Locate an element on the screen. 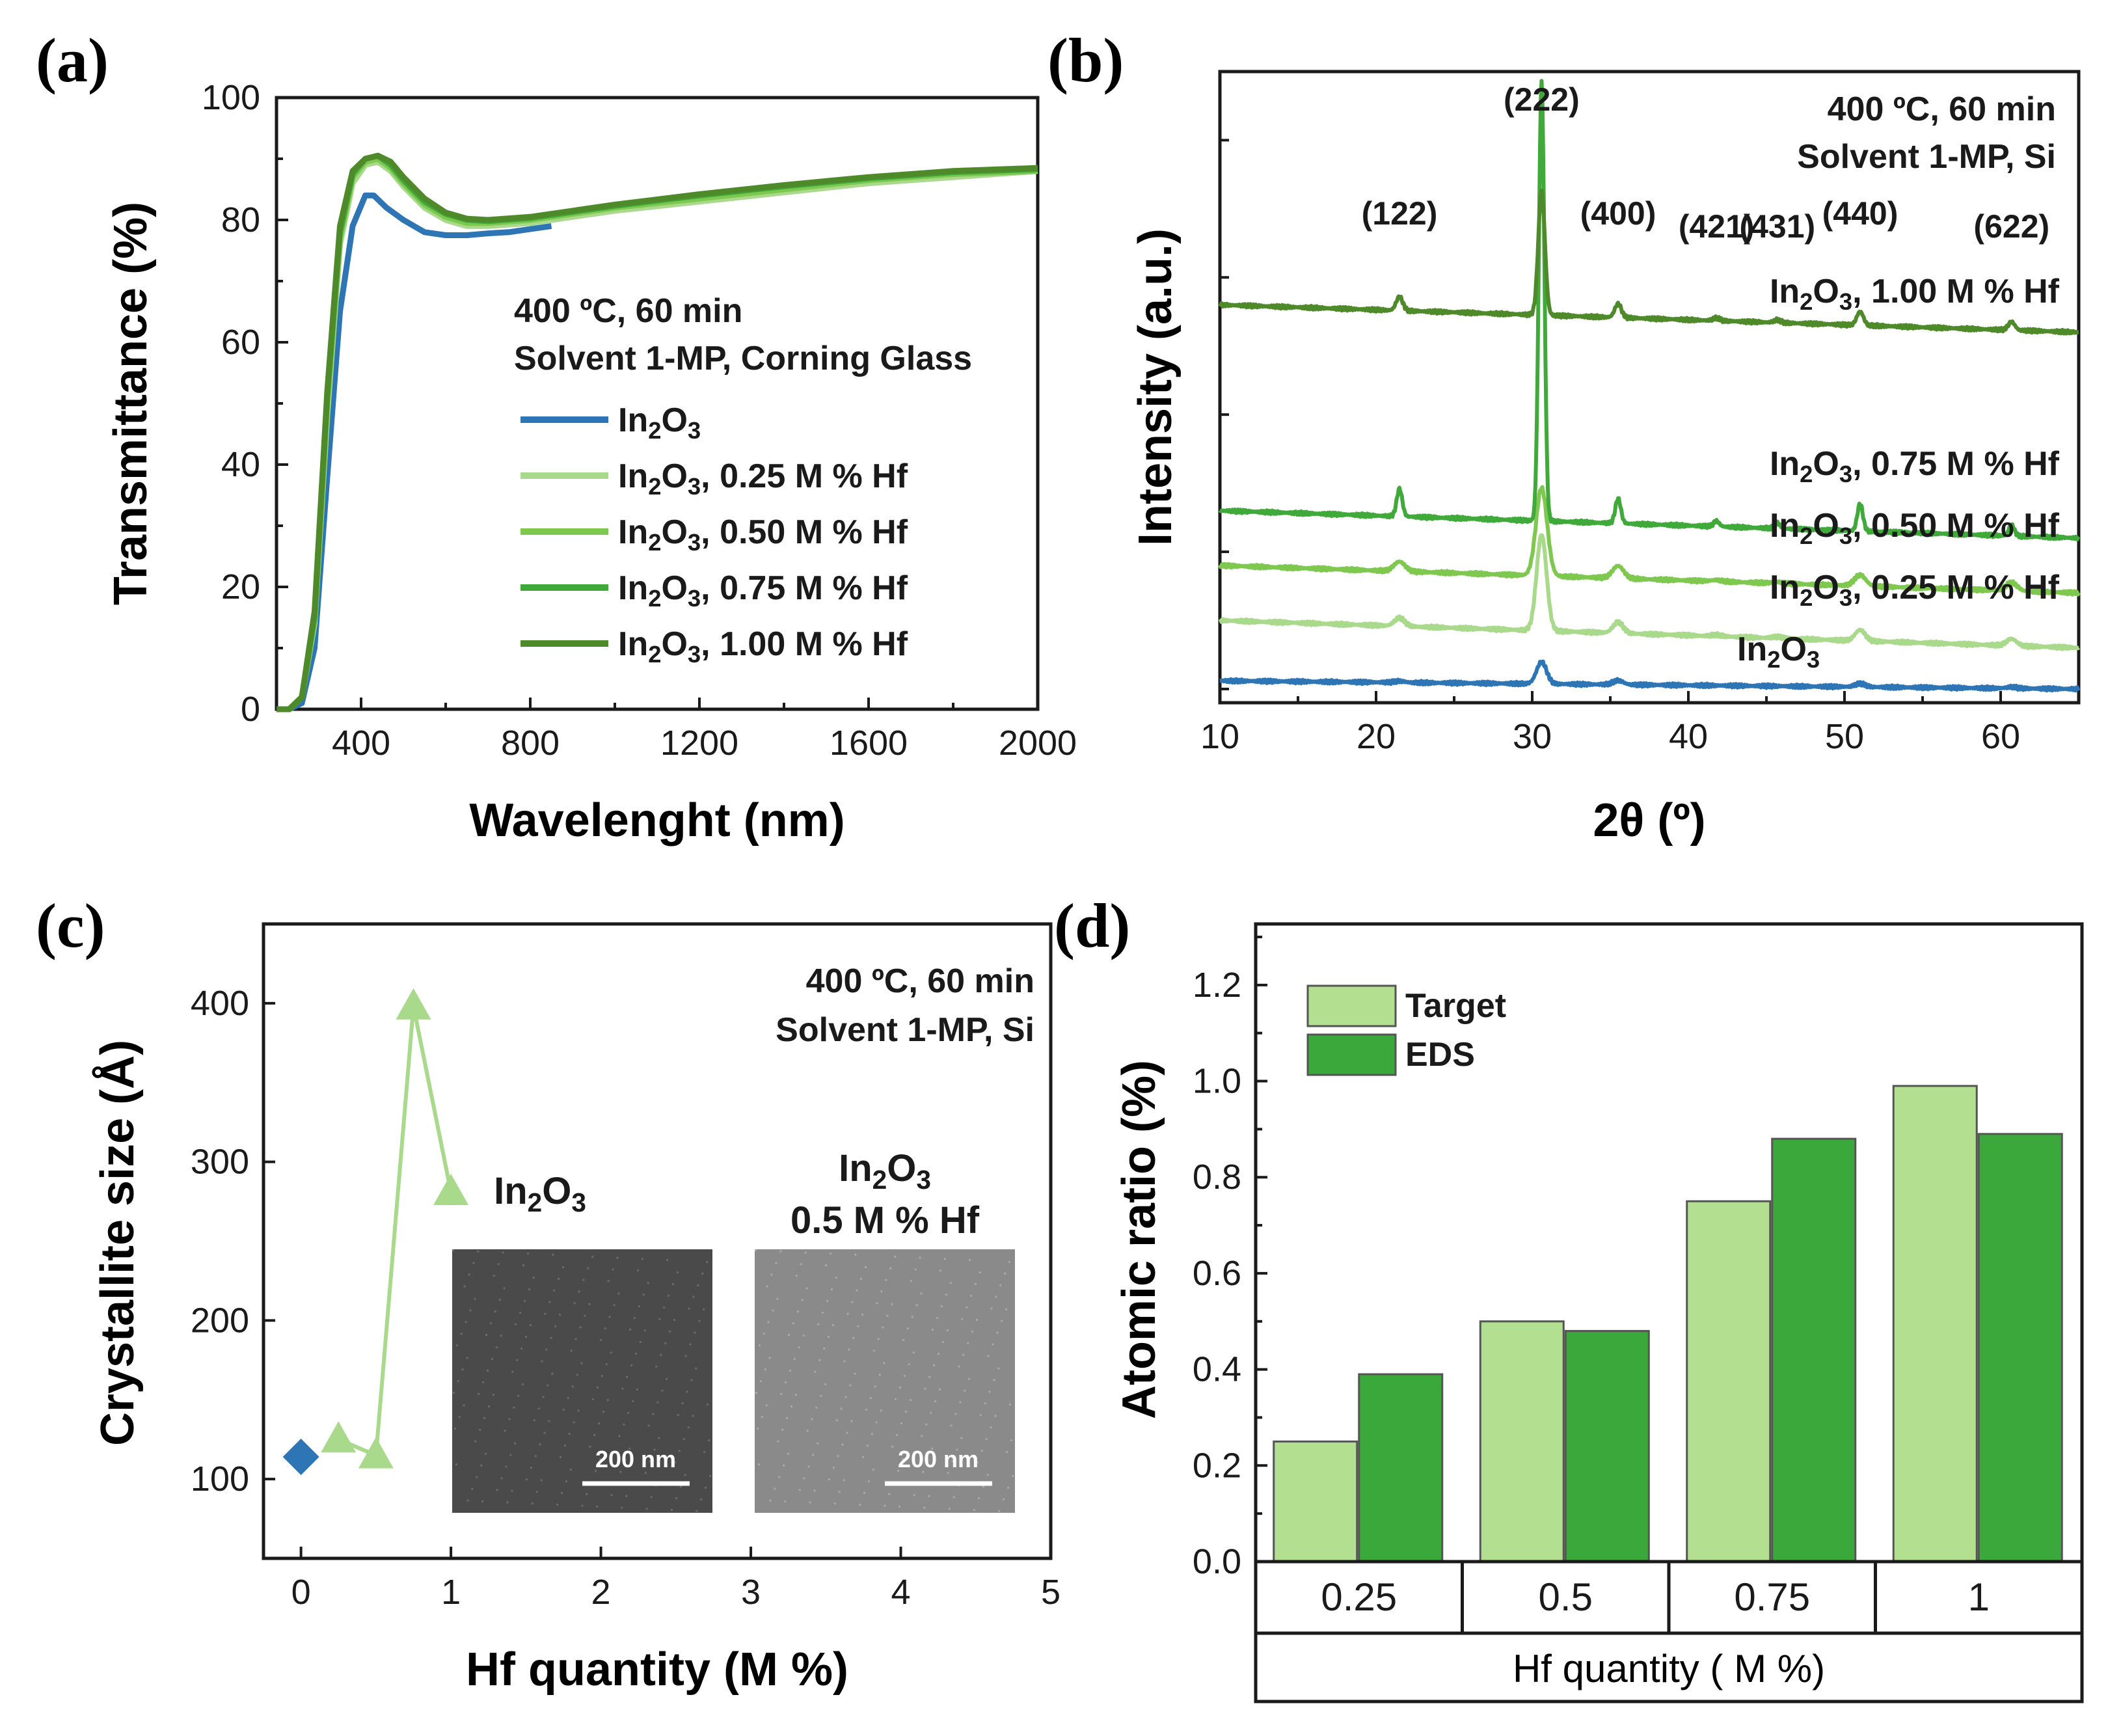  a-legend-label-1: In2O3, 0.25 M % Hf is located at coordinates (763, 479).